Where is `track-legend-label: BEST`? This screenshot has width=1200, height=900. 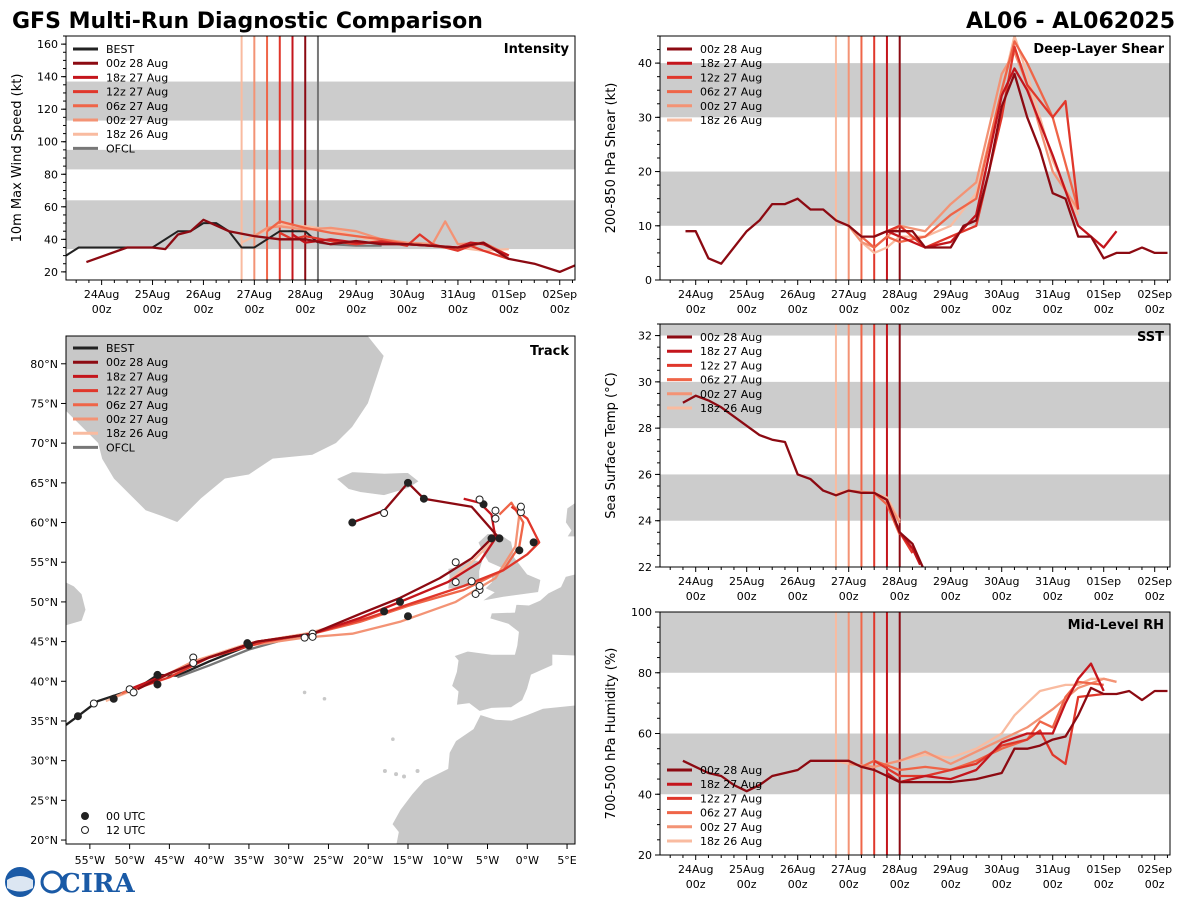
track-legend-label: BEST is located at coordinates (120, 348).